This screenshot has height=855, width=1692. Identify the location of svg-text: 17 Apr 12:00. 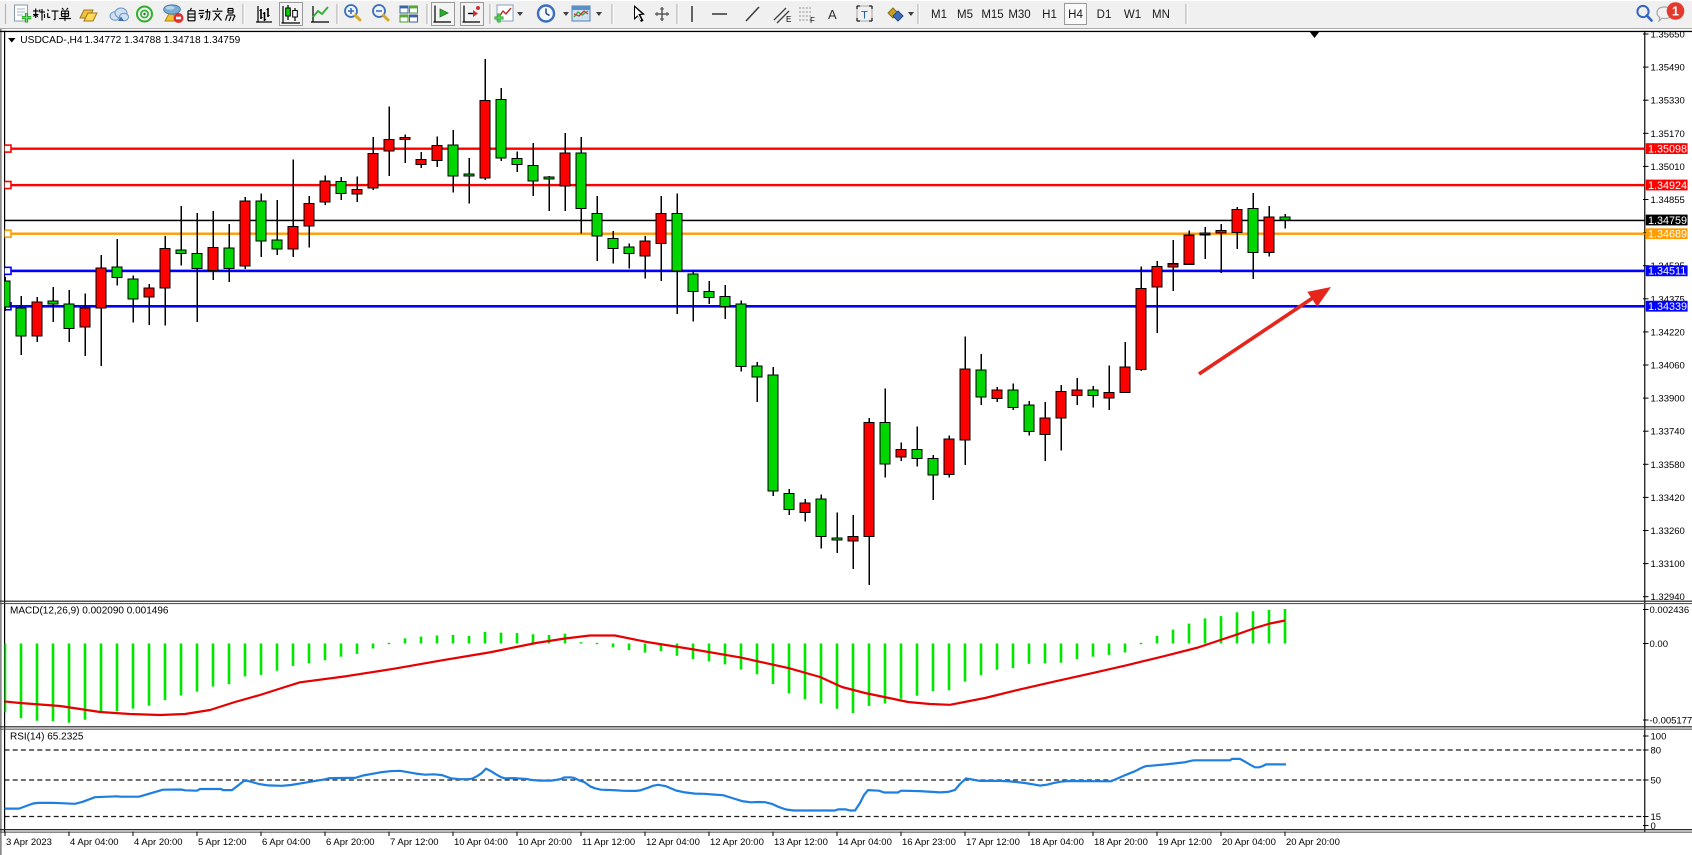
(993, 842).